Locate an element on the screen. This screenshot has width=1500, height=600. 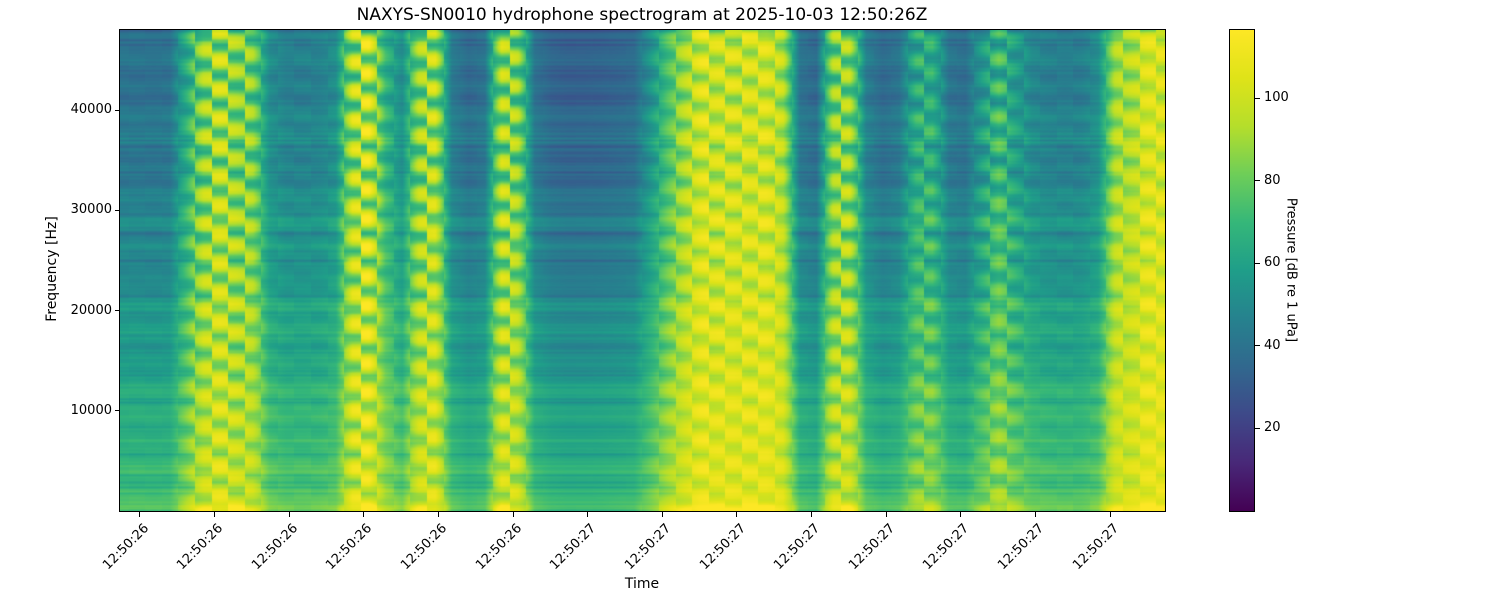
colorbar-label: Pressure [dB re 1 uPa] is located at coordinates (1291, 270).